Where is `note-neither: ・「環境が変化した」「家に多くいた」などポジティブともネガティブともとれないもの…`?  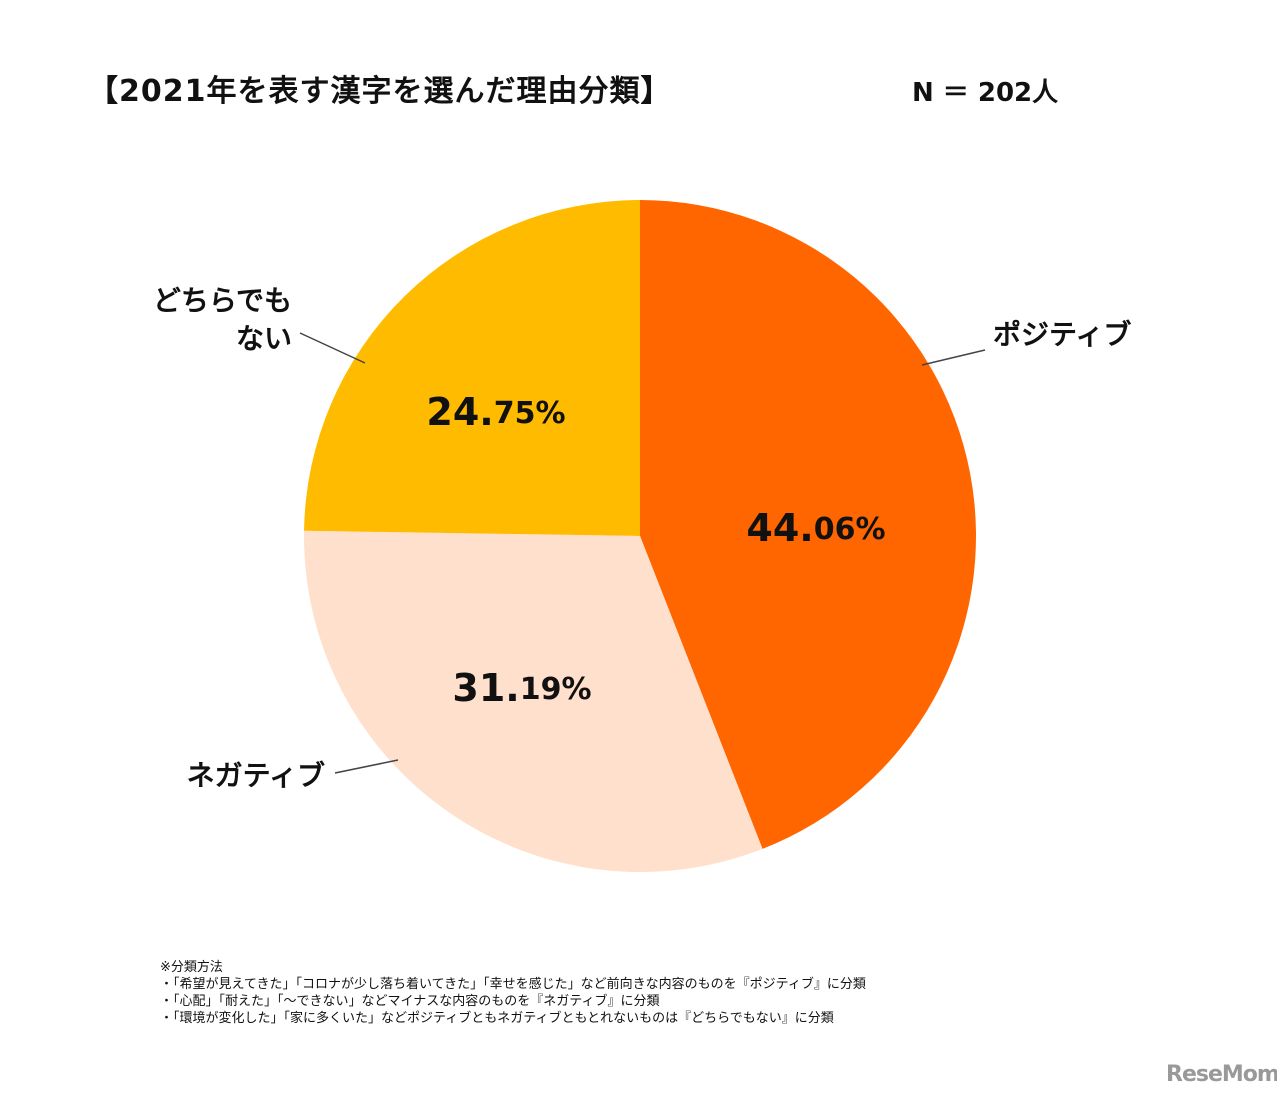 note-neither: ・「環境が変化した」「家に多くいた」などポジティブともネガティブともとれないもの… is located at coordinates (497, 1017).